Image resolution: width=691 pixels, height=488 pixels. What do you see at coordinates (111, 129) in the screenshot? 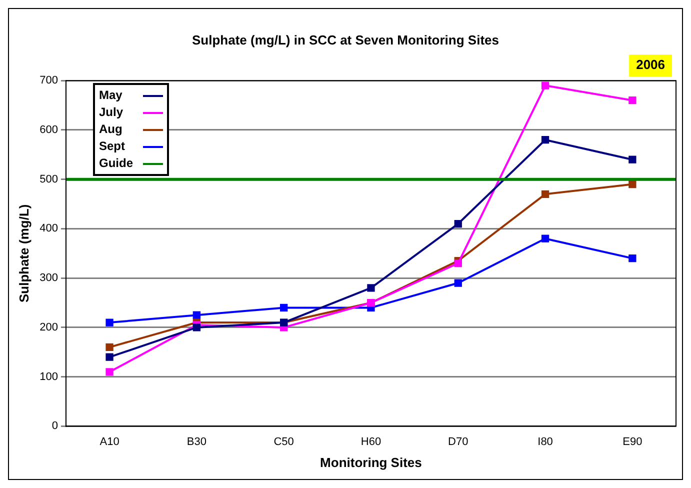
I see `legend-label: Aug` at bounding box center [111, 129].